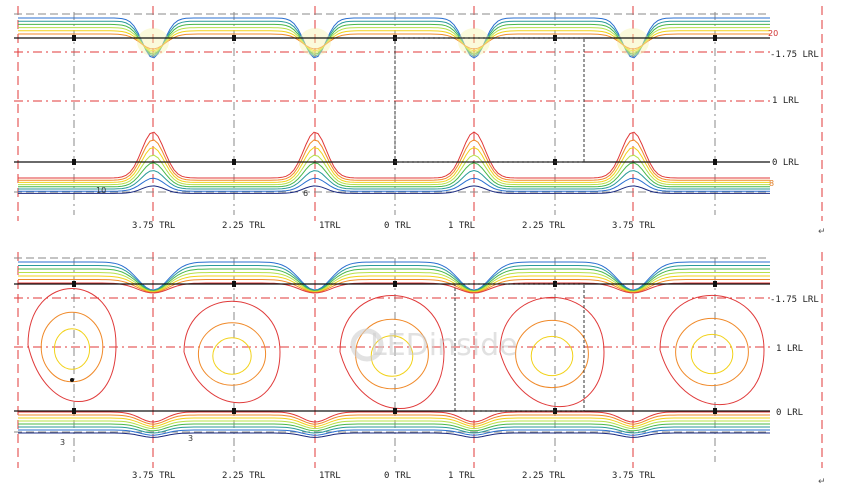  What do you see at coordinates (794, 109) in the screenshot?
I see `top-y-axis-labels: -1.75 LRL 1 LRL 0 LRL` at bounding box center [794, 109].